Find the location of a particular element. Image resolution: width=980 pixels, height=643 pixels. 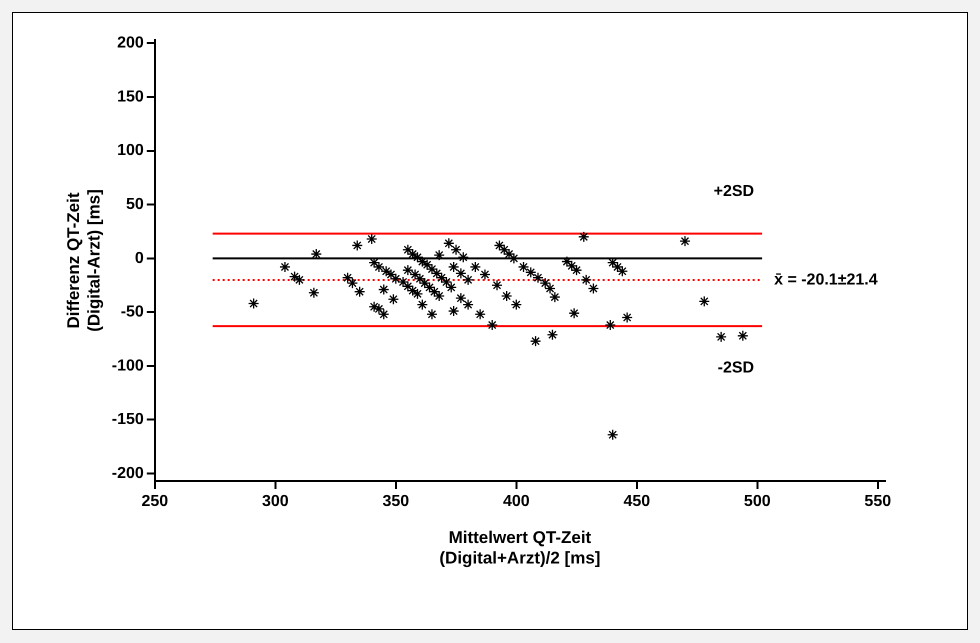

y-tick-label: -100 is located at coordinates (128, 365).